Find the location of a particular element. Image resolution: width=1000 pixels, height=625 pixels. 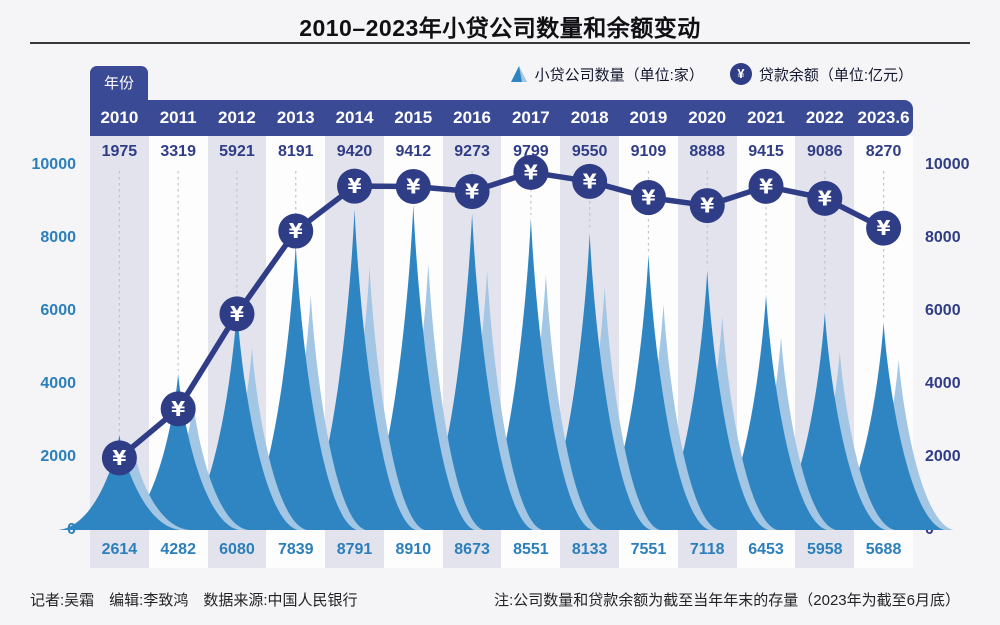

axis-right-tick-8000: 8000 is located at coordinates (943, 237).